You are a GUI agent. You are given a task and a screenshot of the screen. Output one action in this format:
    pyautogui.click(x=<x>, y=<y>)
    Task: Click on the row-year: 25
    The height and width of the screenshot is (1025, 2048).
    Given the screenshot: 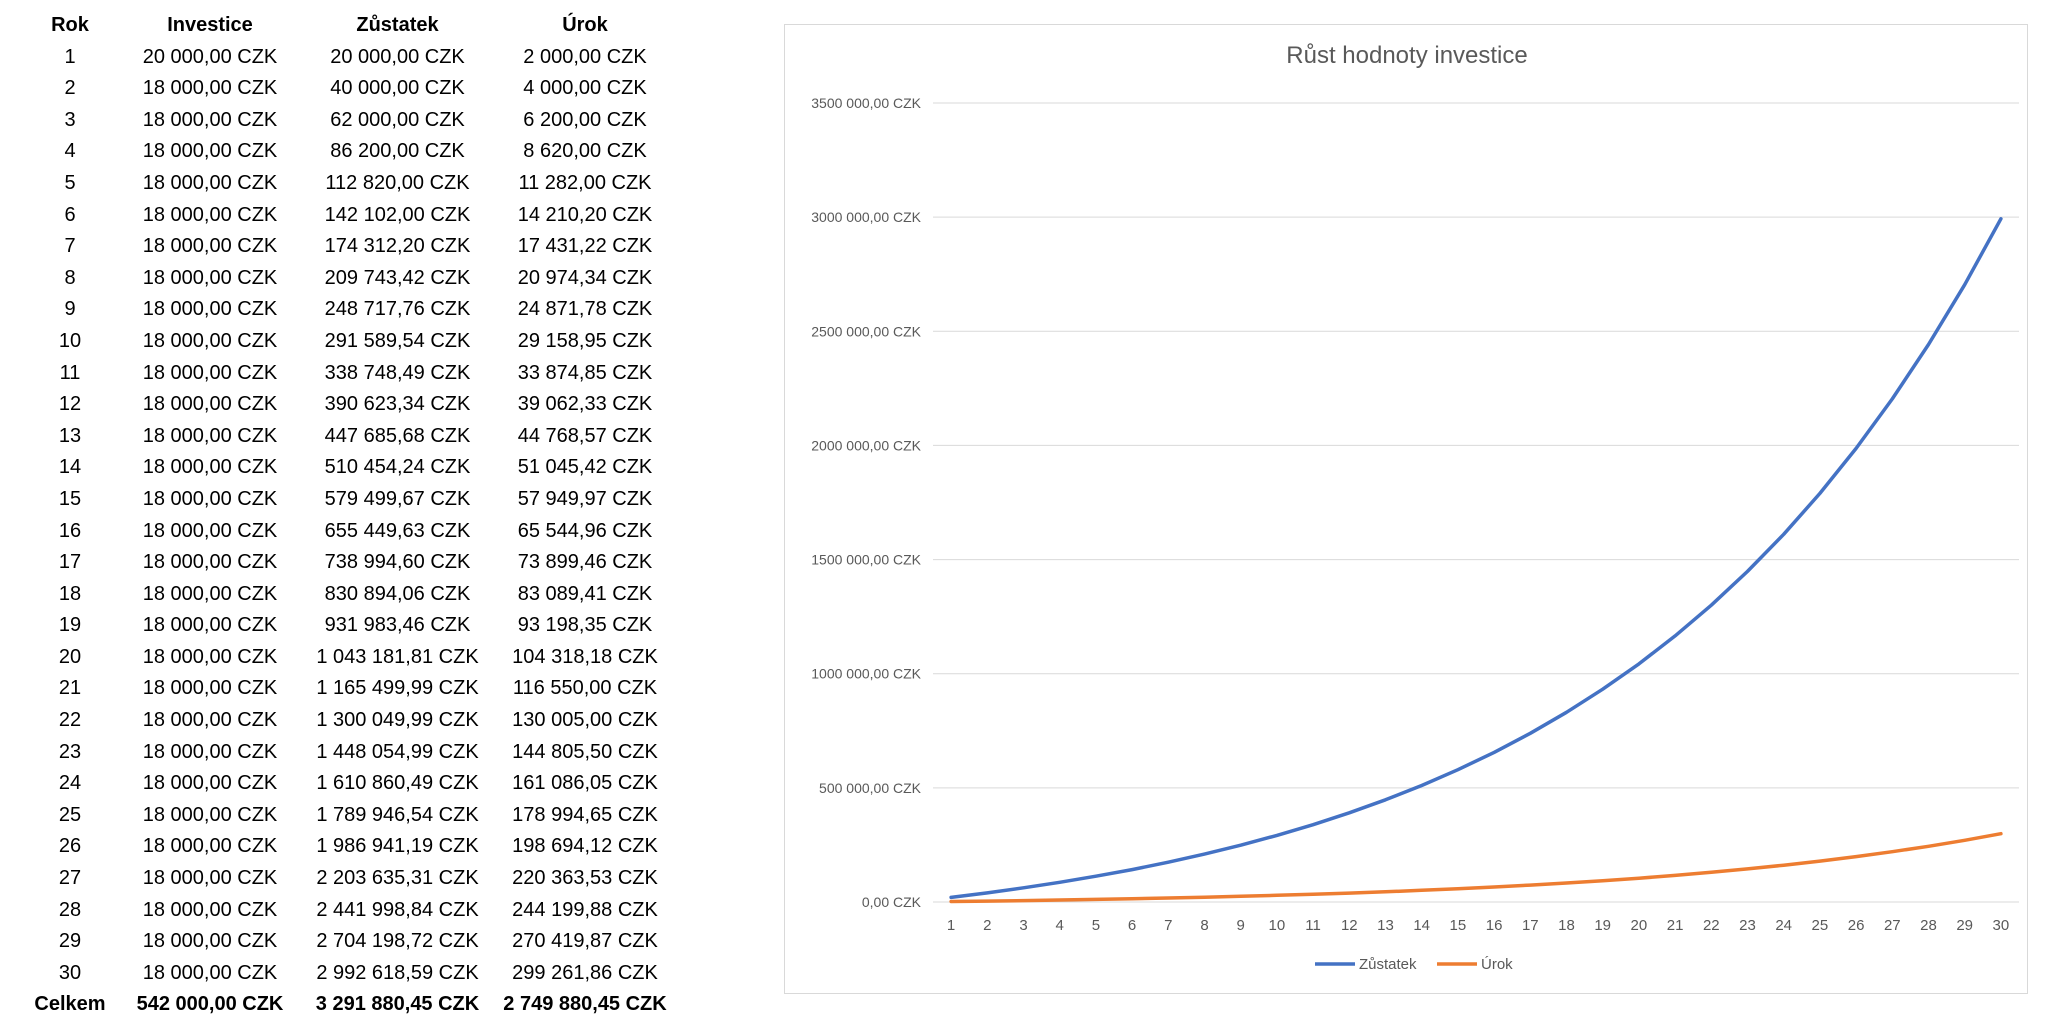 What is the action you would take?
    pyautogui.click(x=70, y=814)
    